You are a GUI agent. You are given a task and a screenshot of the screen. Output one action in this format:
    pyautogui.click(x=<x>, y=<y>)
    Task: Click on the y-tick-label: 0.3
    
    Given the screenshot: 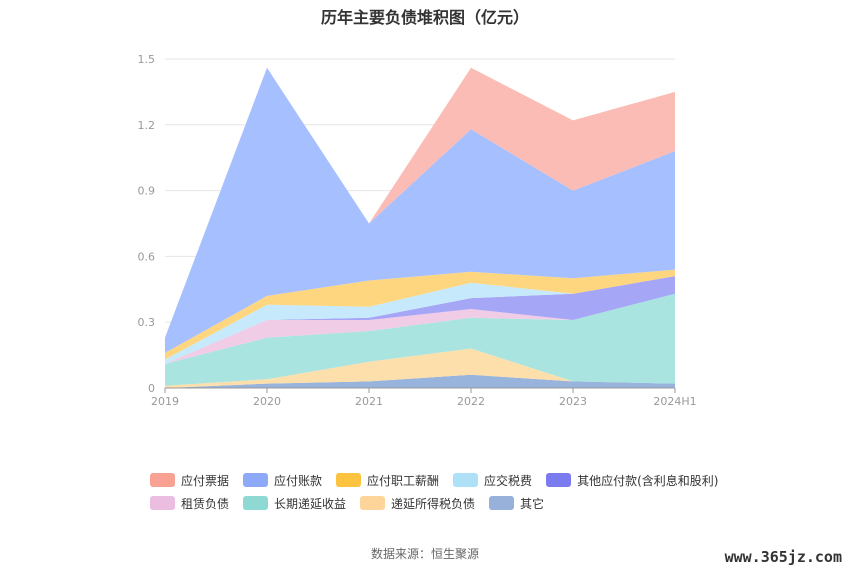 What is the action you would take?
    pyautogui.click(x=147, y=322)
    